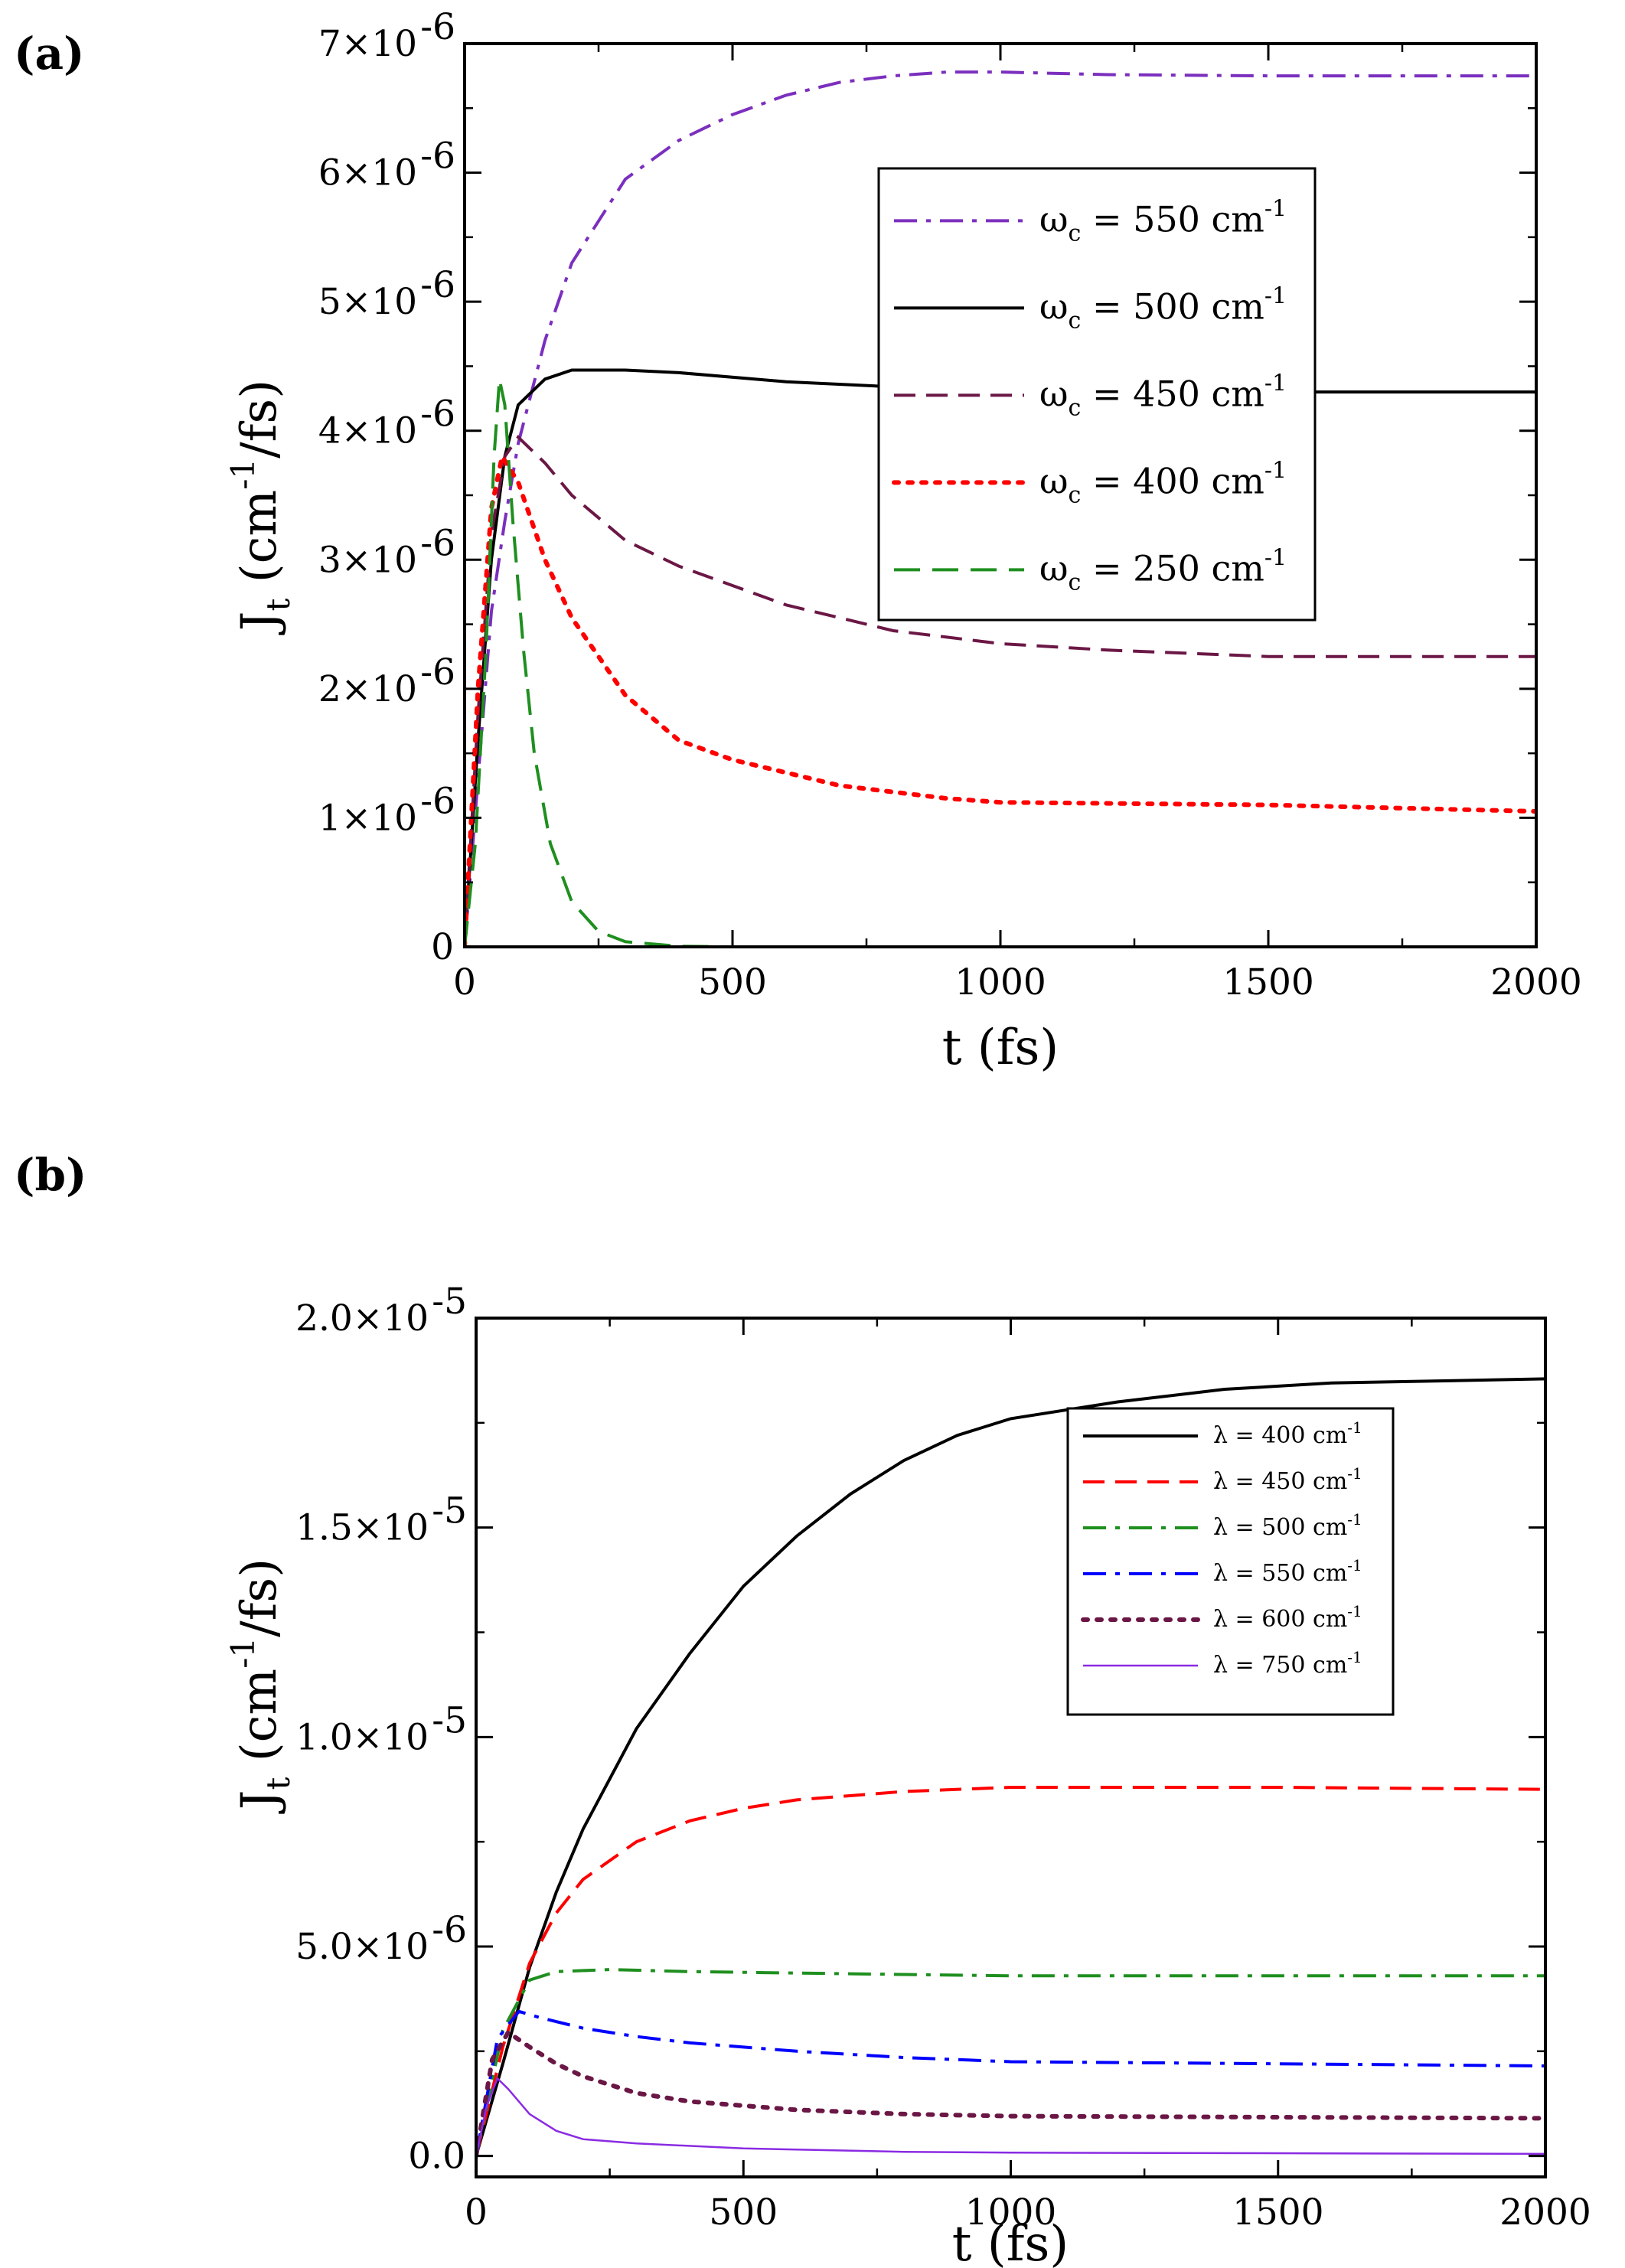 This screenshot has width=1625, height=2268. I want to click on legend-label-400: λ = 400 cm-1, so click(1288, 1433).